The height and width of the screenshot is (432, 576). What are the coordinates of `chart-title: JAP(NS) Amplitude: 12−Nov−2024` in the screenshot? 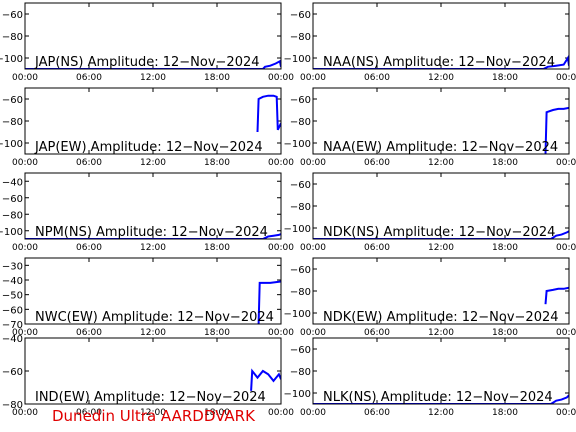 It's located at (147, 62).